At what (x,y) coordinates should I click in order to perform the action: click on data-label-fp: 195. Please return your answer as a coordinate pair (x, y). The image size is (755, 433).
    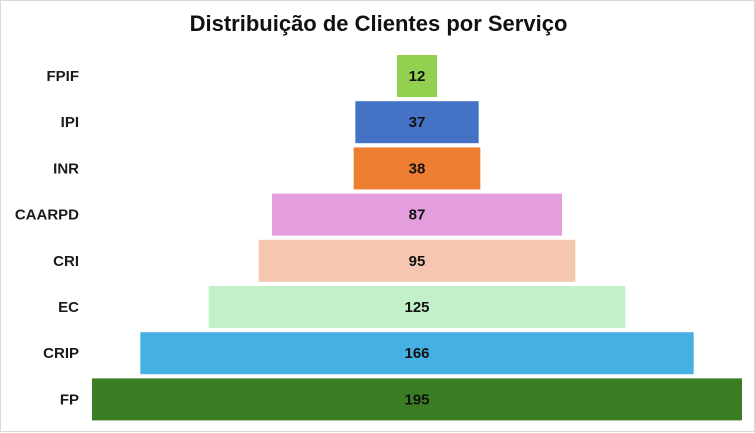
    Looking at the image, I should click on (416, 399).